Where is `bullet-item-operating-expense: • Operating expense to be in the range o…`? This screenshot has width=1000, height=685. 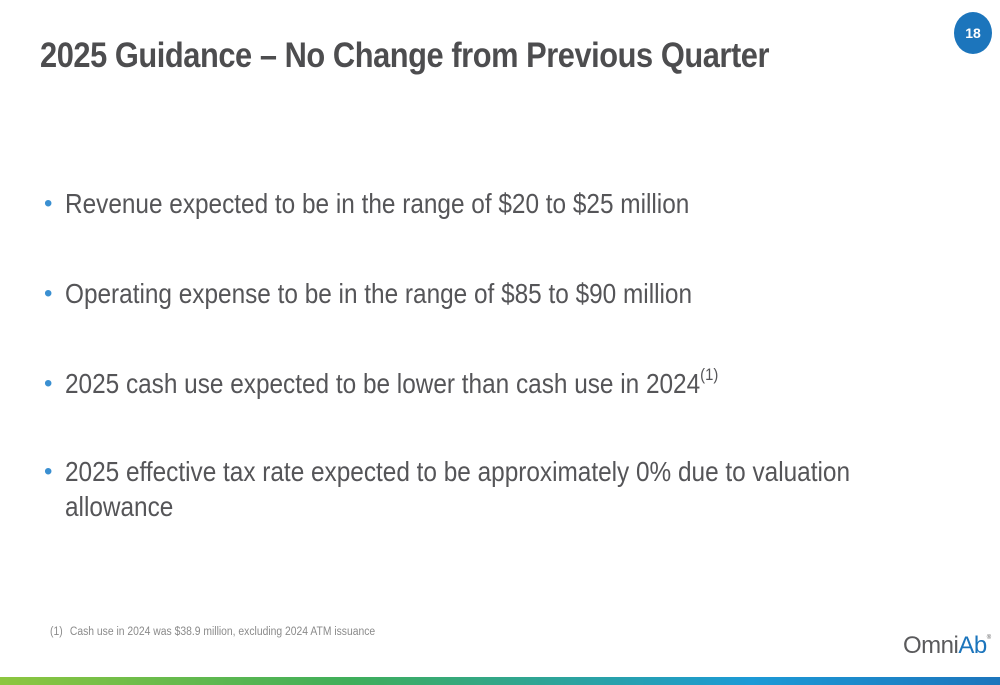 bullet-item-operating-expense: • Operating expense to be in the range o… is located at coordinates (494, 293).